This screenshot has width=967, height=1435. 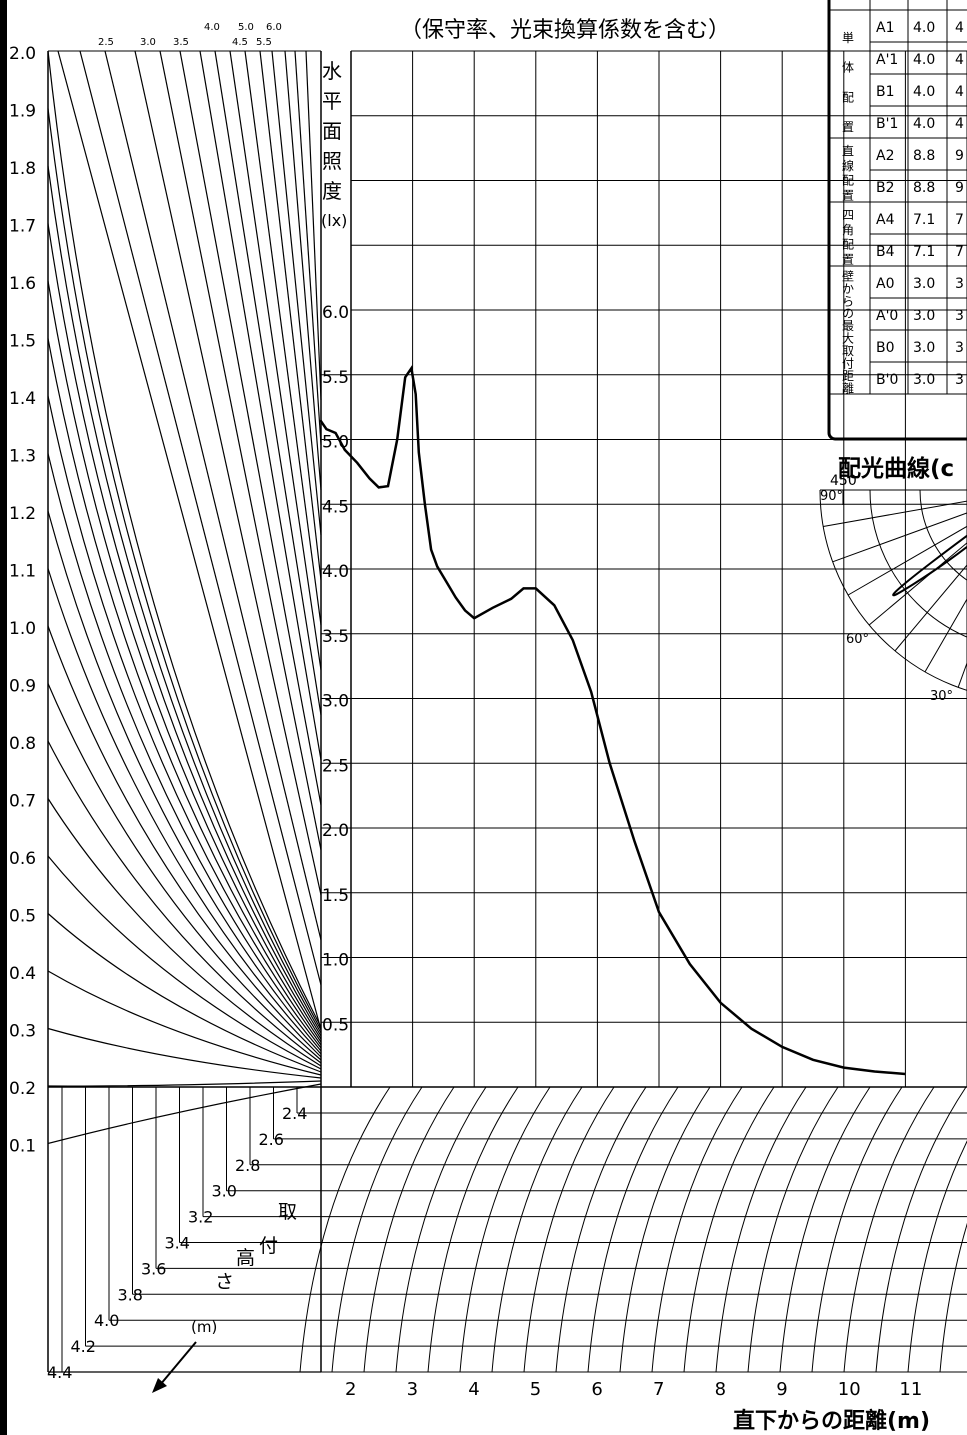 What do you see at coordinates (22, 629) in the screenshot?
I see `scale-value: 1.0` at bounding box center [22, 629].